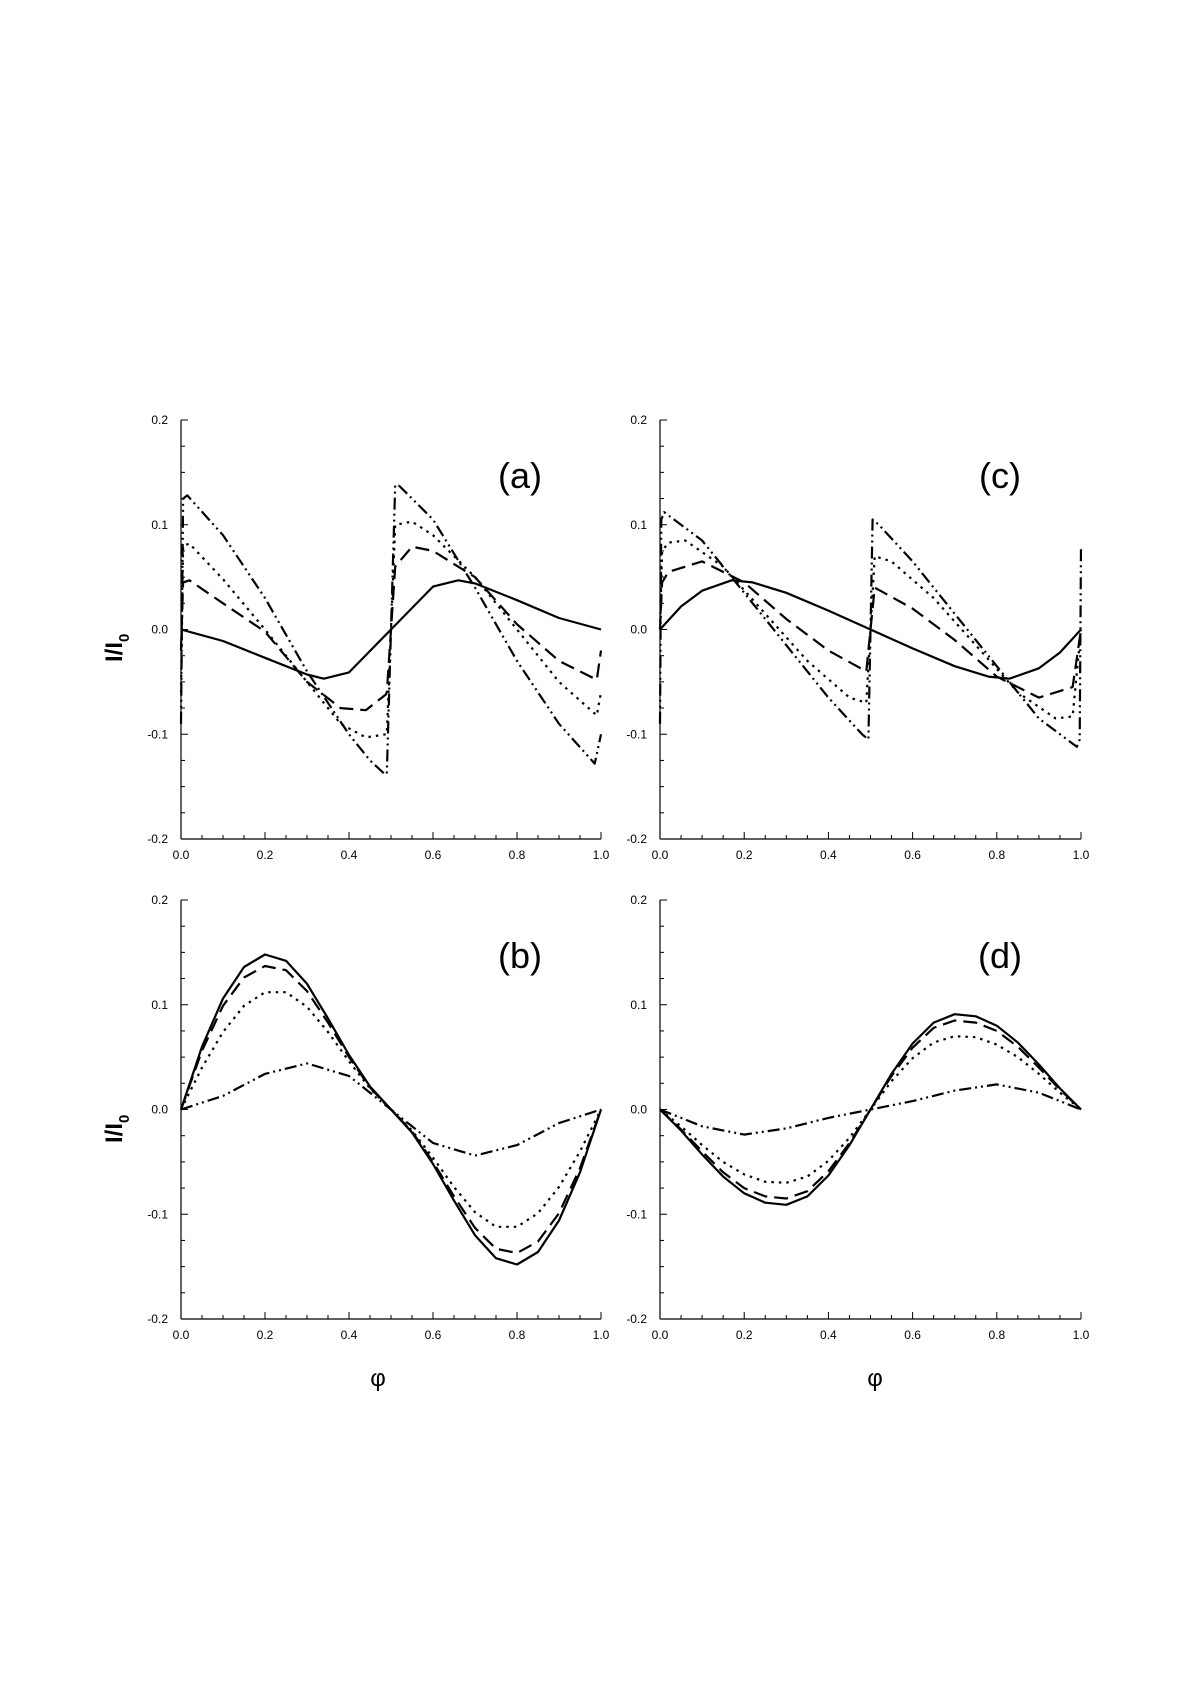 This screenshot has width=1181, height=1700. I want to click on panel-c: 0.0 0.2 0.4 0.6 0.8 1.0 -0.2 -0.1 0.0 0.1 0.2 (c), so click(857, 637).